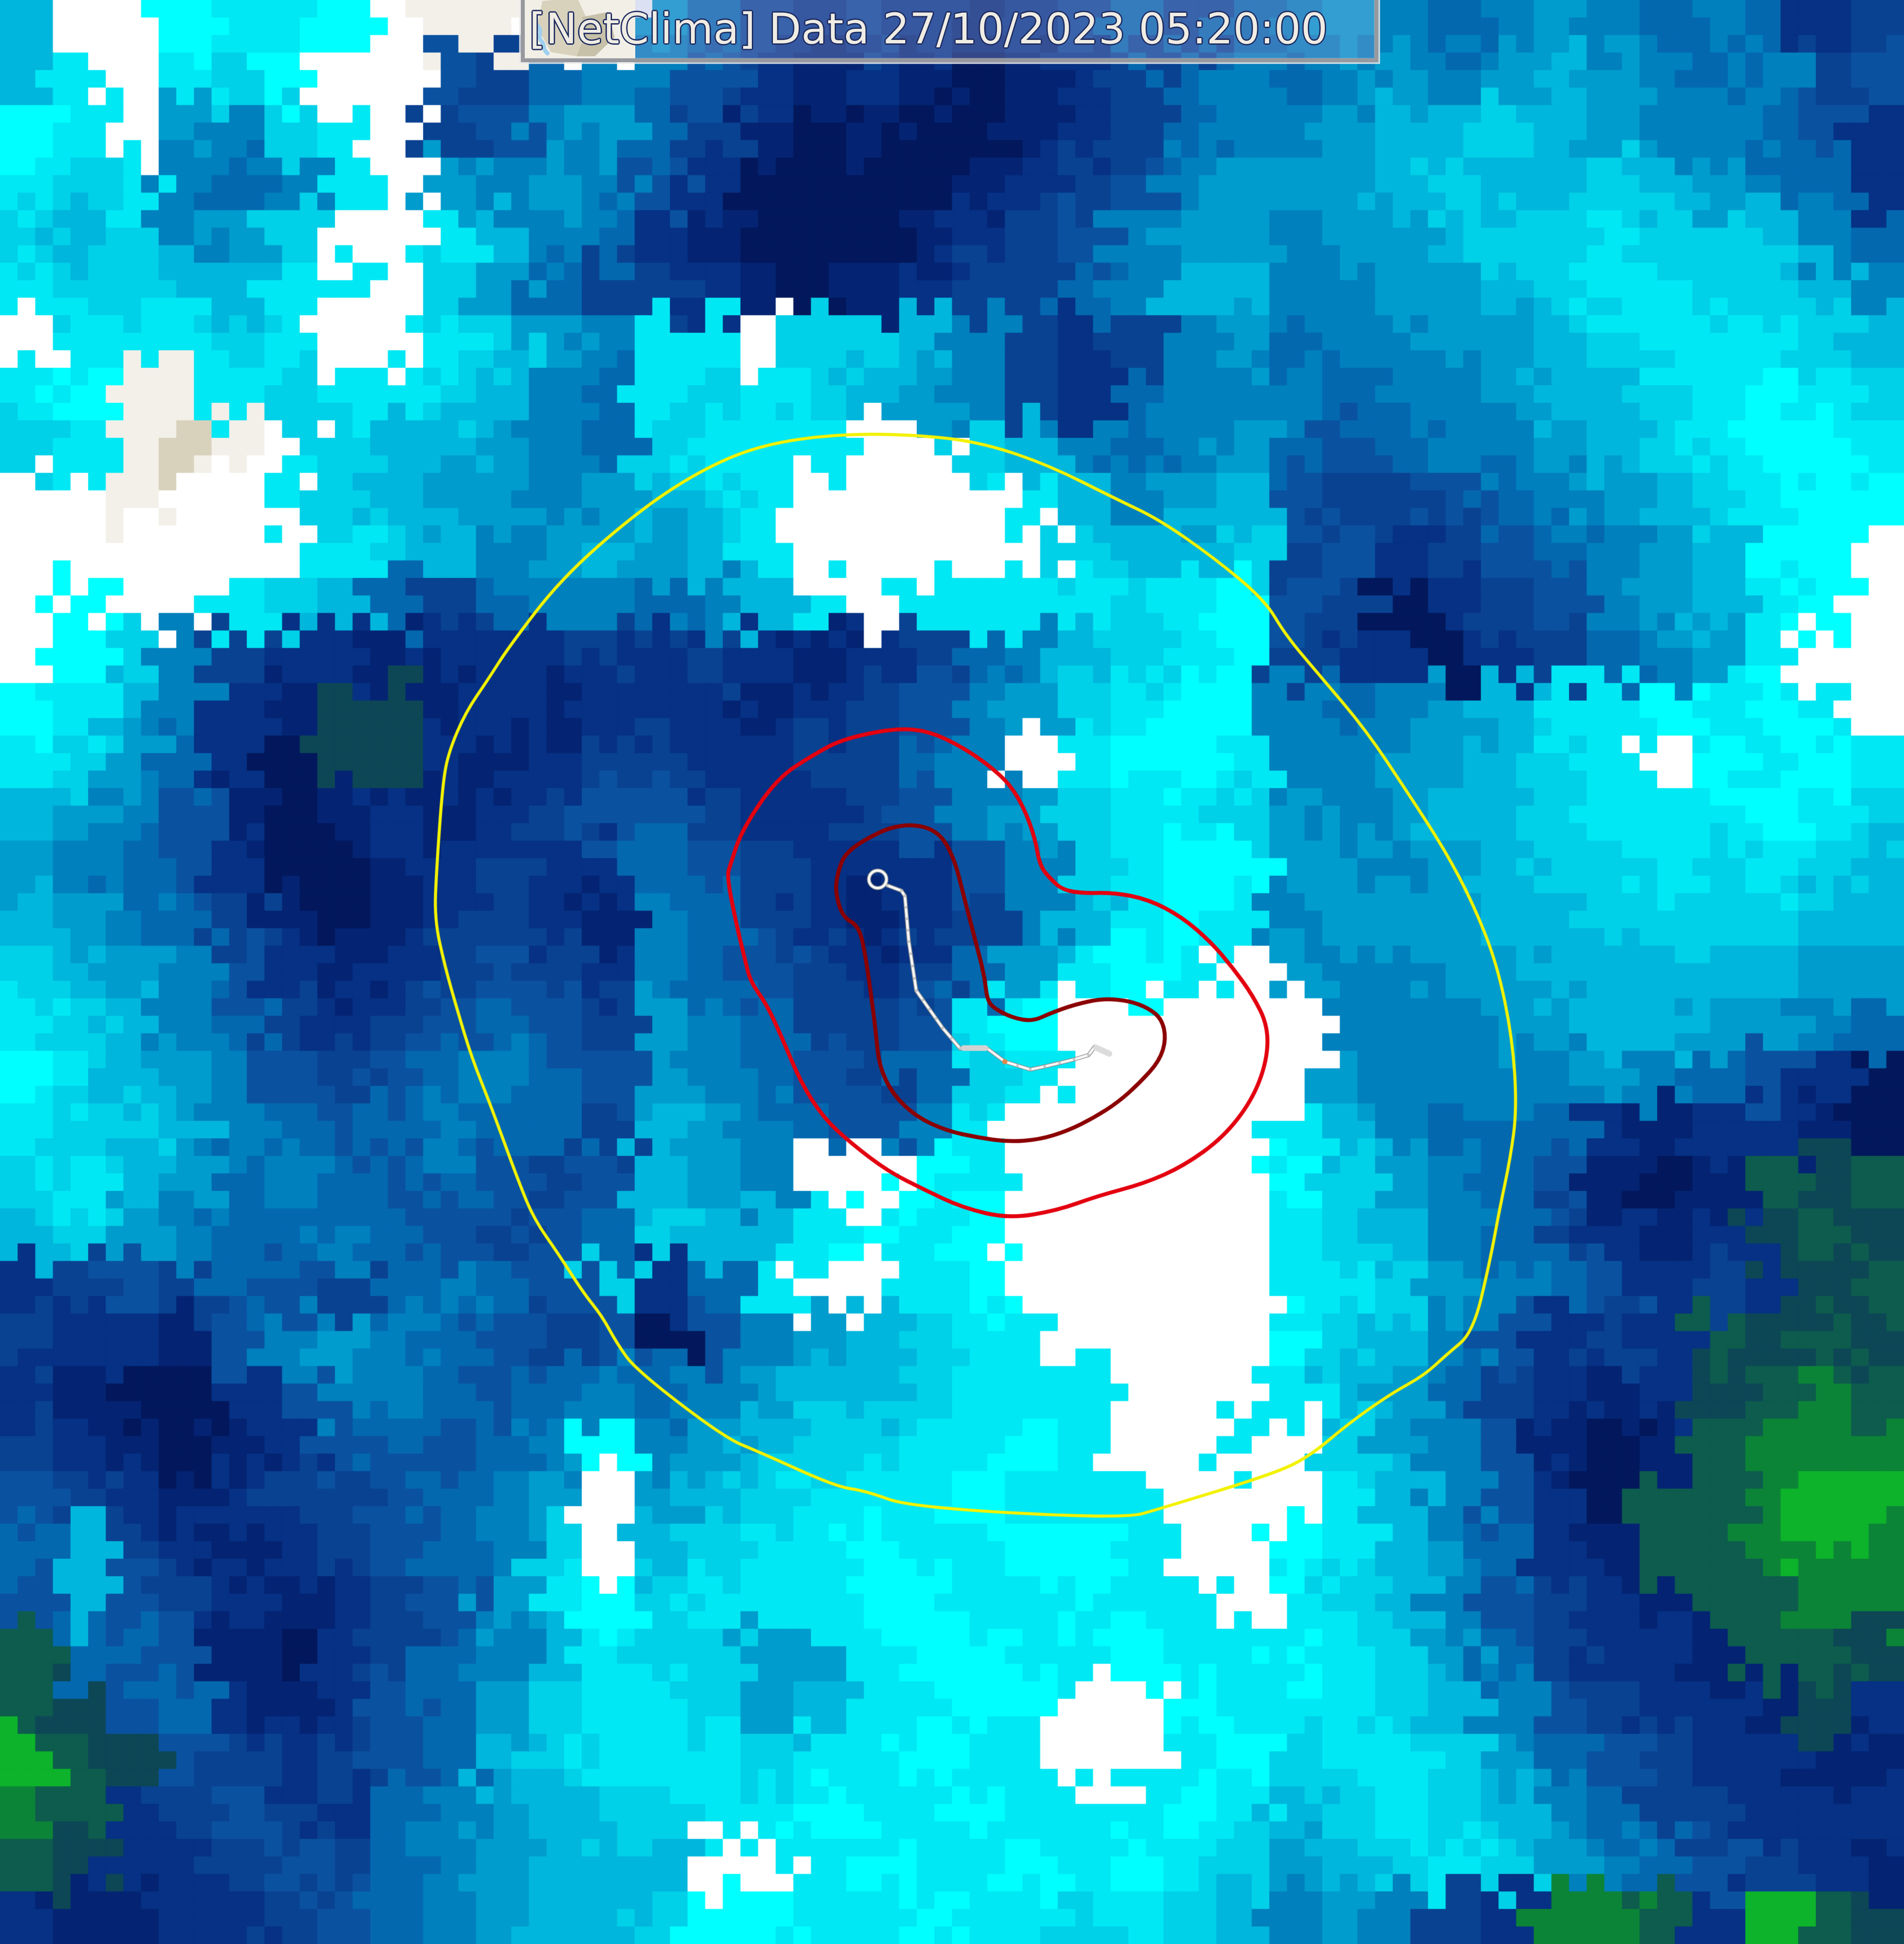  What do you see at coordinates (580, 29) in the screenshot?
I see `netclima-logo` at bounding box center [580, 29].